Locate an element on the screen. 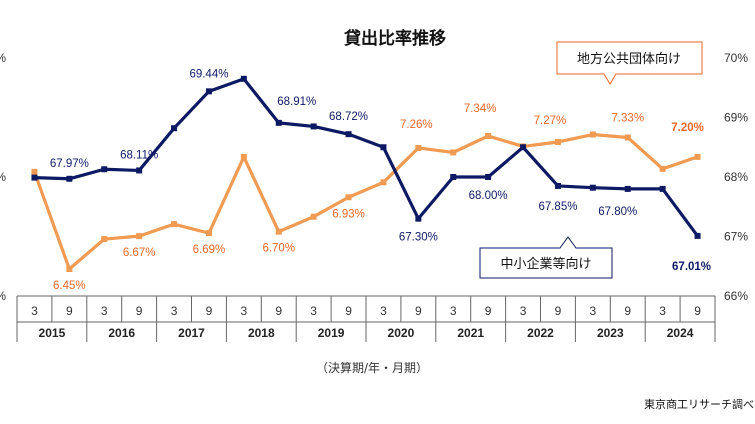 The image size is (755, 424). left-y-axis: 70% 68% 66% is located at coordinates (3, 177).